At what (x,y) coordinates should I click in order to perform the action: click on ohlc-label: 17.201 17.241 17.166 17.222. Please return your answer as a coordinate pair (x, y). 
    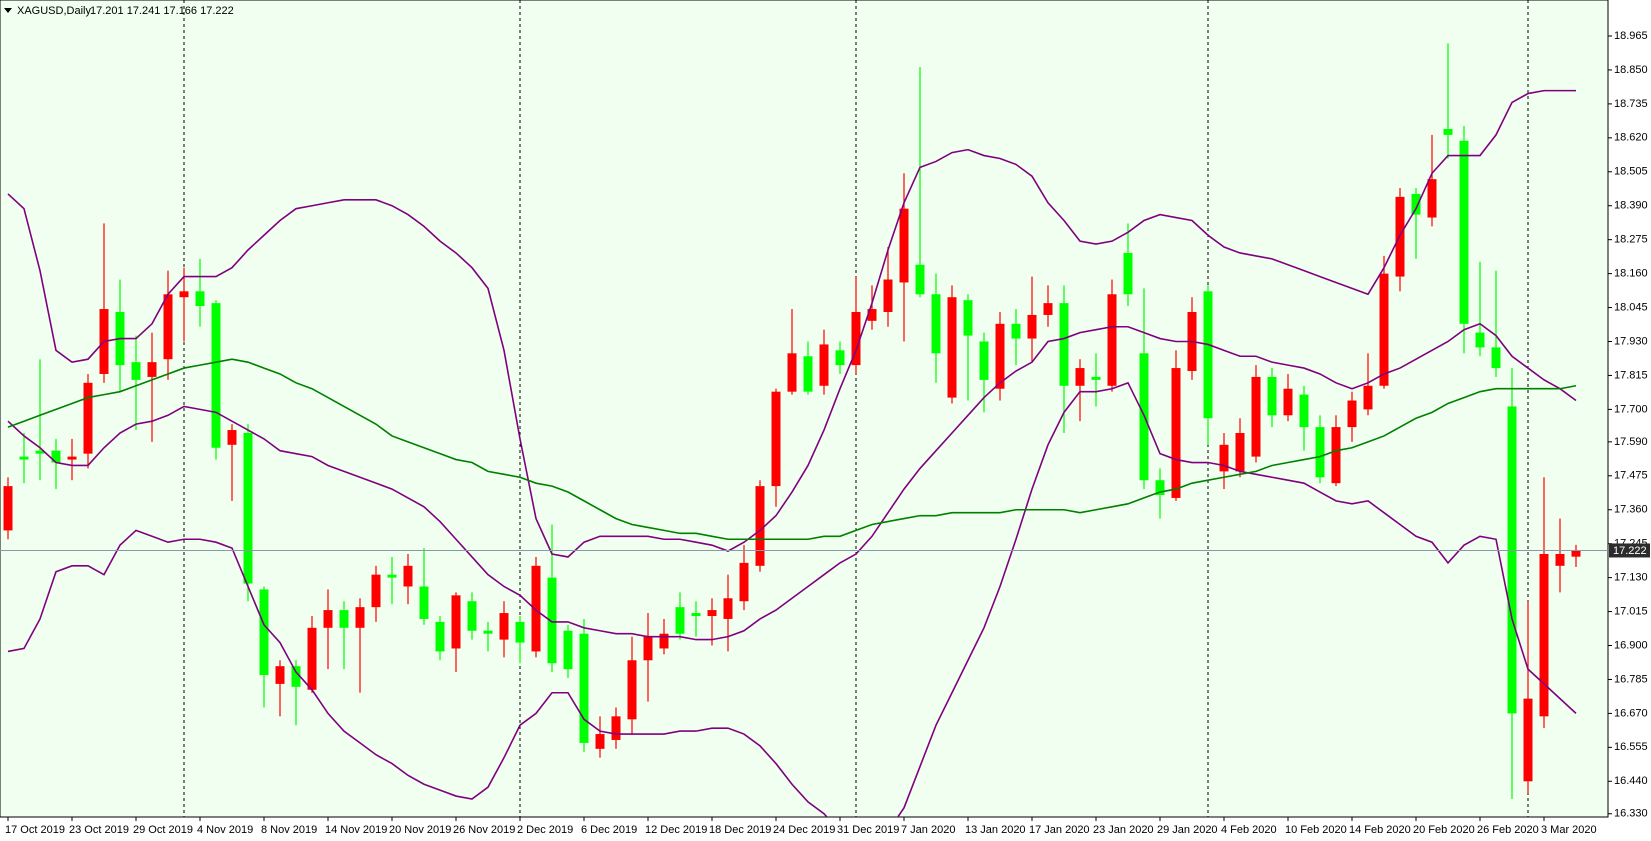
    Looking at the image, I should click on (162, 11).